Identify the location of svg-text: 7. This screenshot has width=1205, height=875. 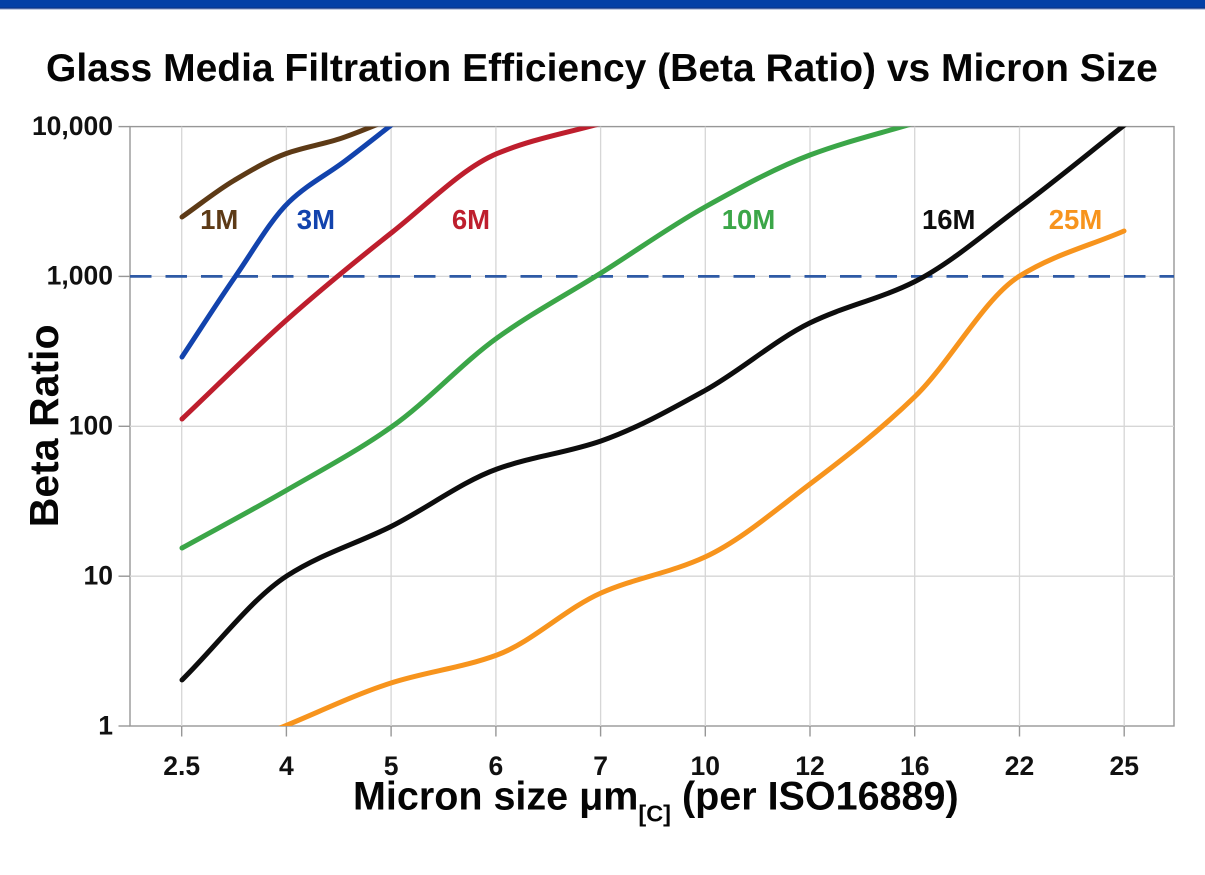
(600, 766).